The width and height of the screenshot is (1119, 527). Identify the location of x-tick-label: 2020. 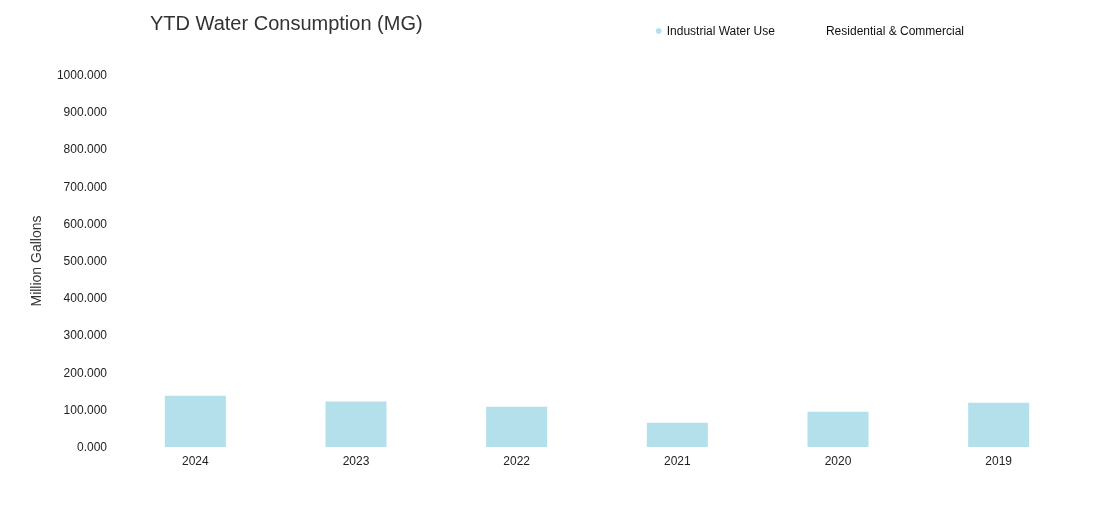
(838, 461).